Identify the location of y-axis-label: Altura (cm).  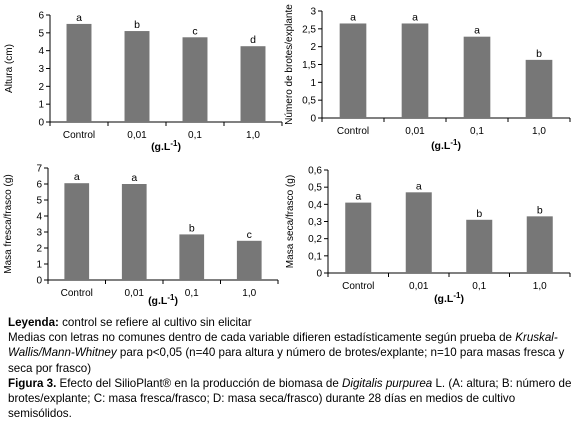
(9, 68).